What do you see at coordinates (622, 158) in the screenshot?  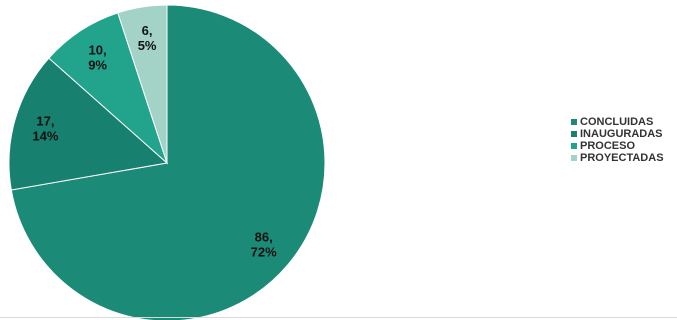 I see `legend-label: PROYECTADAS` at bounding box center [622, 158].